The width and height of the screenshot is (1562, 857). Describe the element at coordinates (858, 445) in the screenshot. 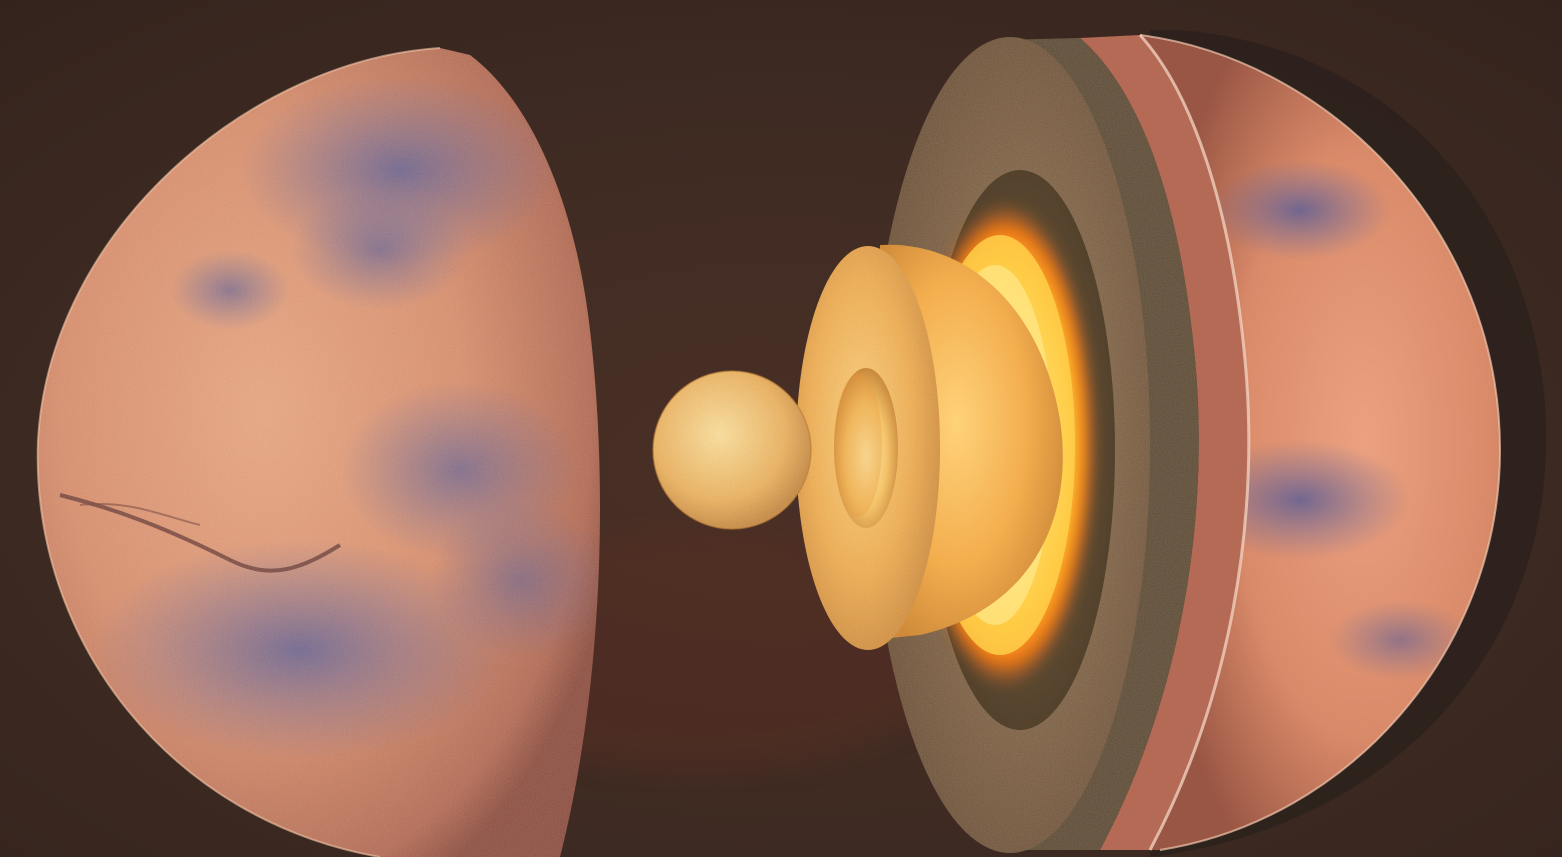

I see `outer-core-hole-shade` at that location.